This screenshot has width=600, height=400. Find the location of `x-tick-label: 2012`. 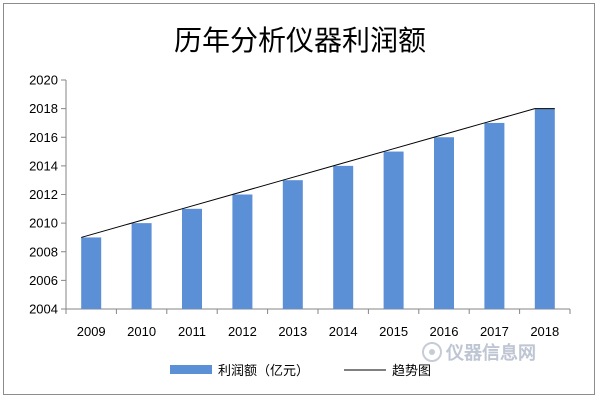

x-tick-label: 2012 is located at coordinates (242, 331).